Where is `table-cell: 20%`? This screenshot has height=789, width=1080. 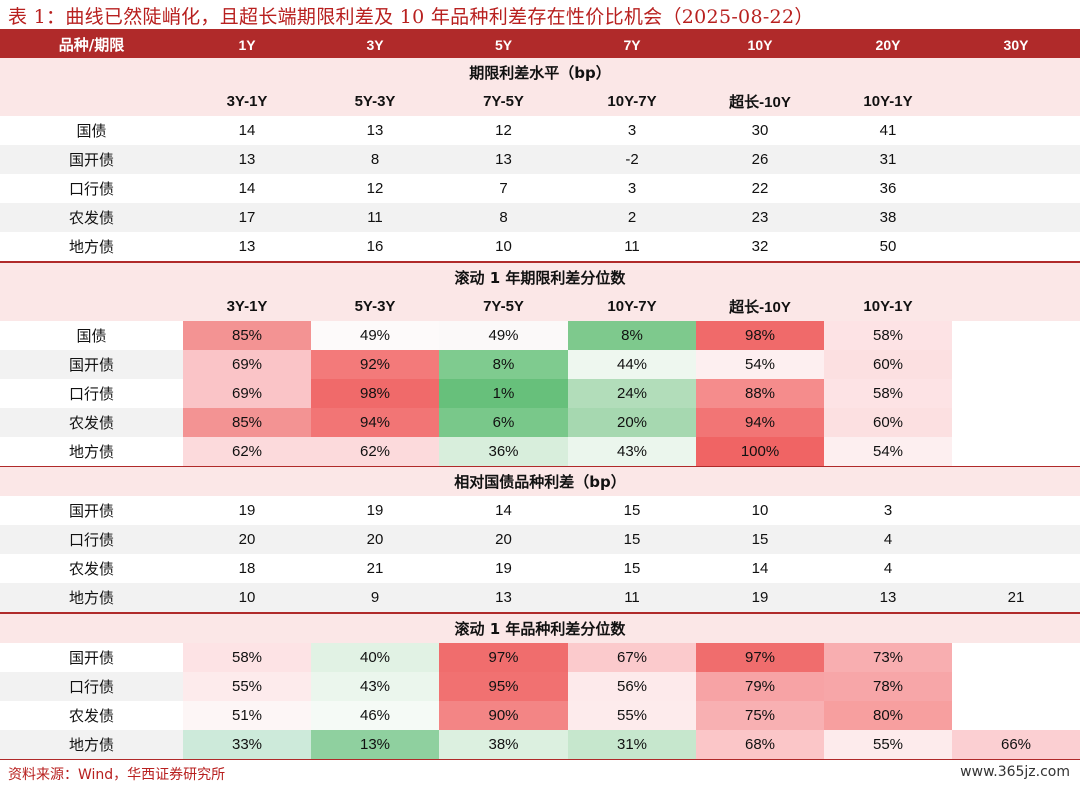
table-cell: 20% is located at coordinates (632, 422).